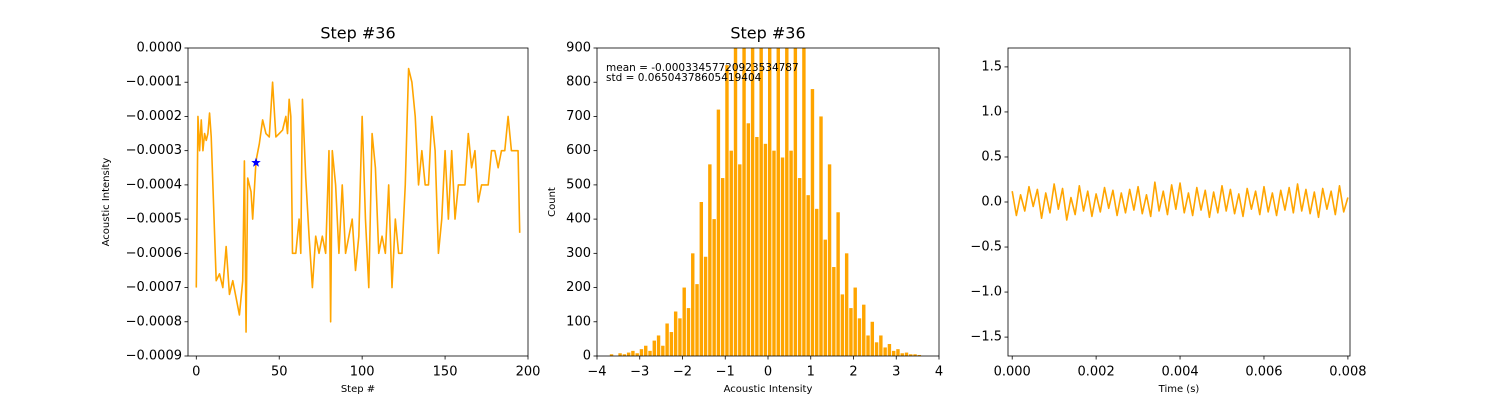  I want to click on x-tick-label: 0.008, so click(1347, 372).